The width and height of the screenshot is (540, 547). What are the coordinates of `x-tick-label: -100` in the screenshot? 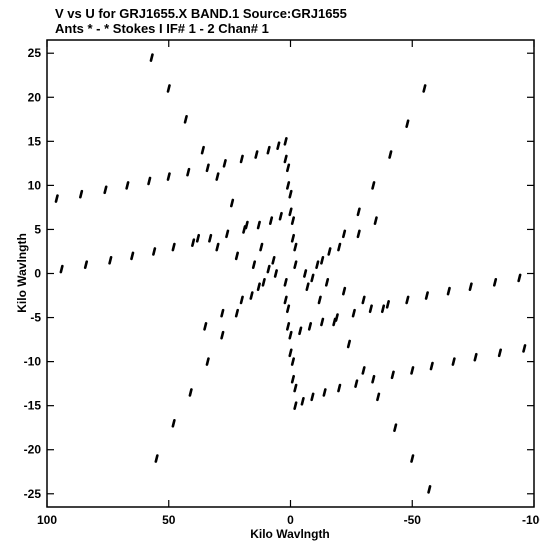 It's located at (531, 520).